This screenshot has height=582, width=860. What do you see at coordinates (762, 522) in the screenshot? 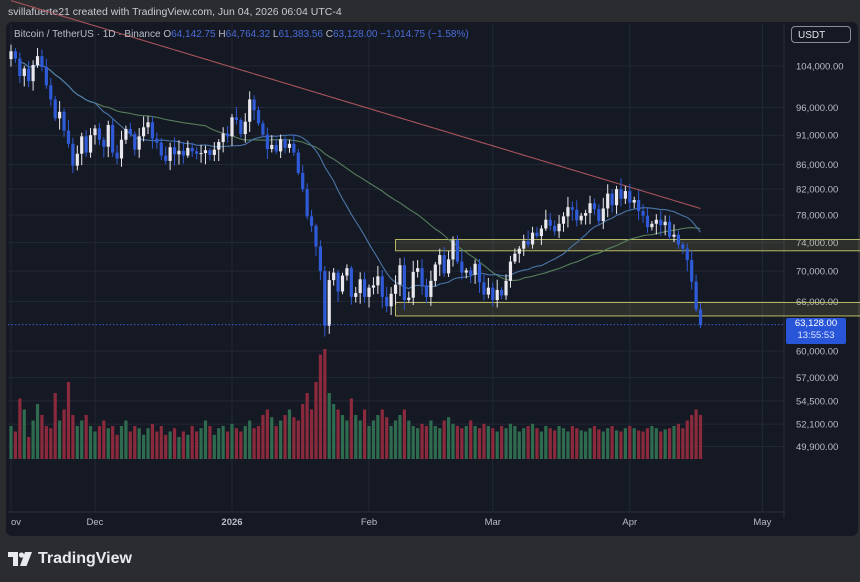
I see `x-tick-label: May` at bounding box center [762, 522].